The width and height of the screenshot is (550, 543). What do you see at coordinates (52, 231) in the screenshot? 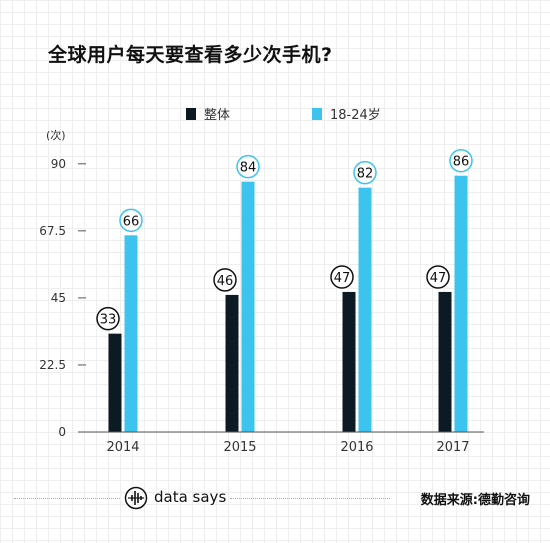
I see `y-tick-label-3: 67.5` at bounding box center [52, 231].